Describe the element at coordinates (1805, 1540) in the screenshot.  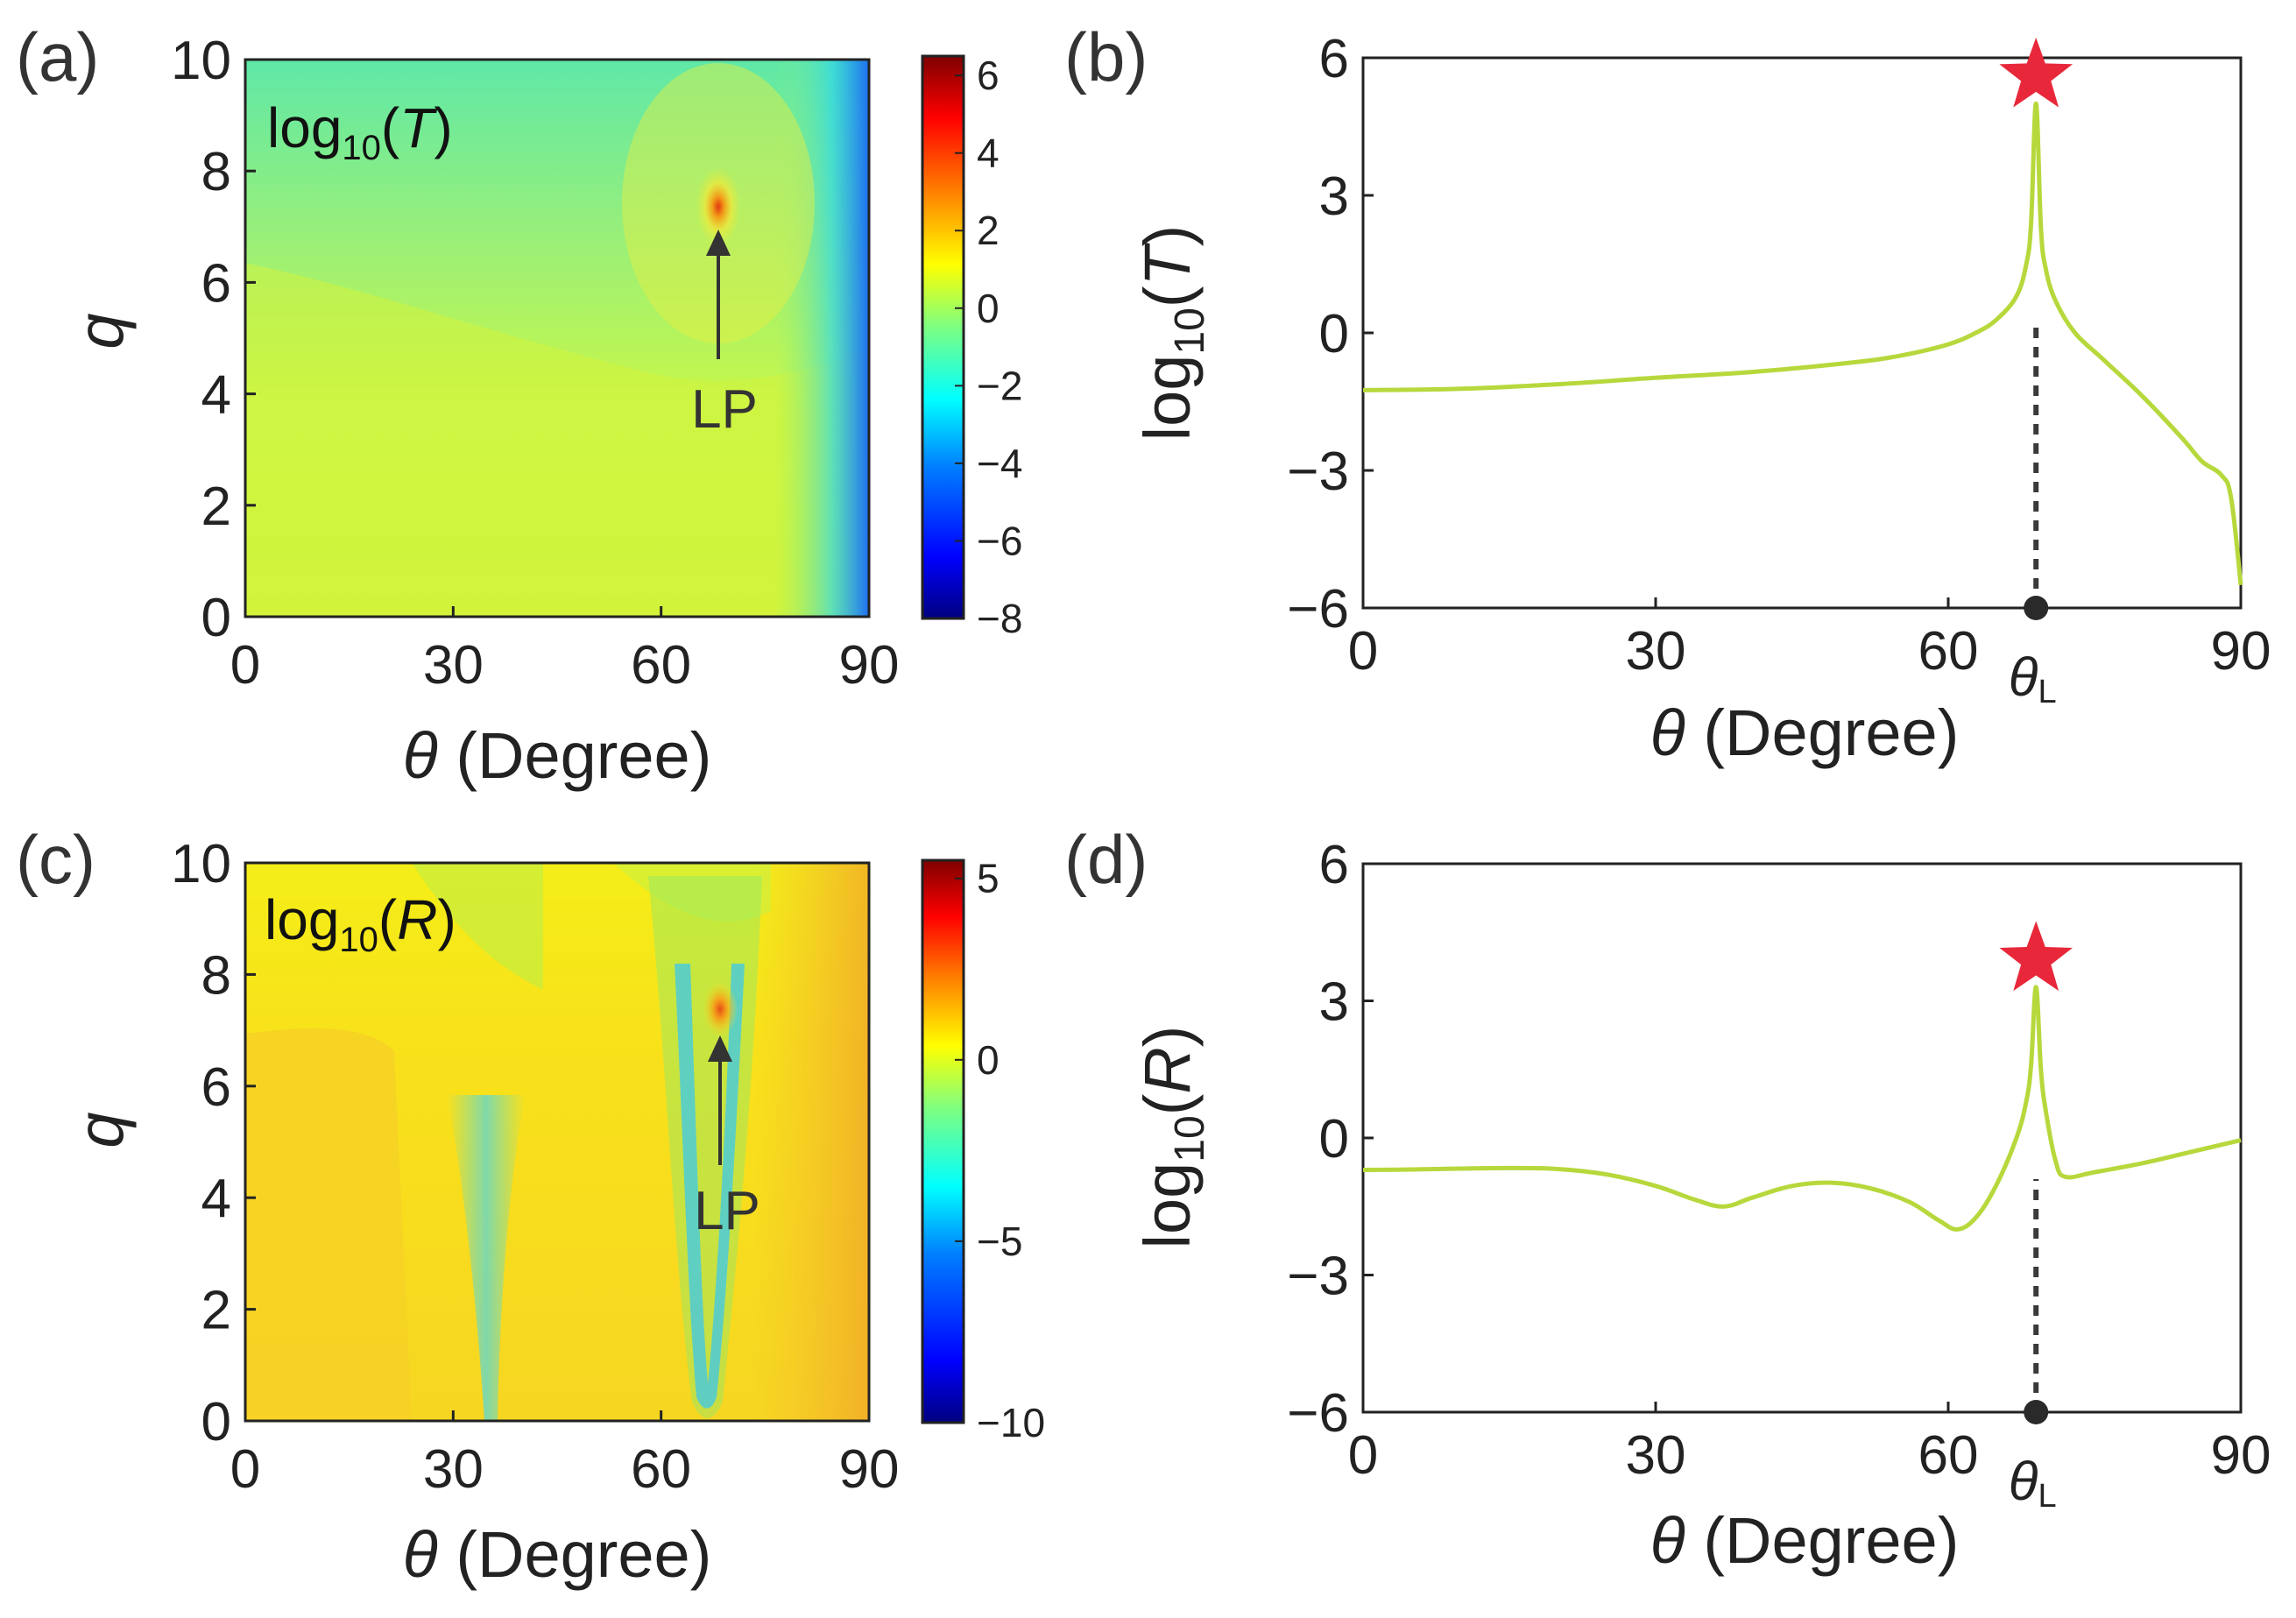
I see `xlabel-d: θ (Degree)` at that location.